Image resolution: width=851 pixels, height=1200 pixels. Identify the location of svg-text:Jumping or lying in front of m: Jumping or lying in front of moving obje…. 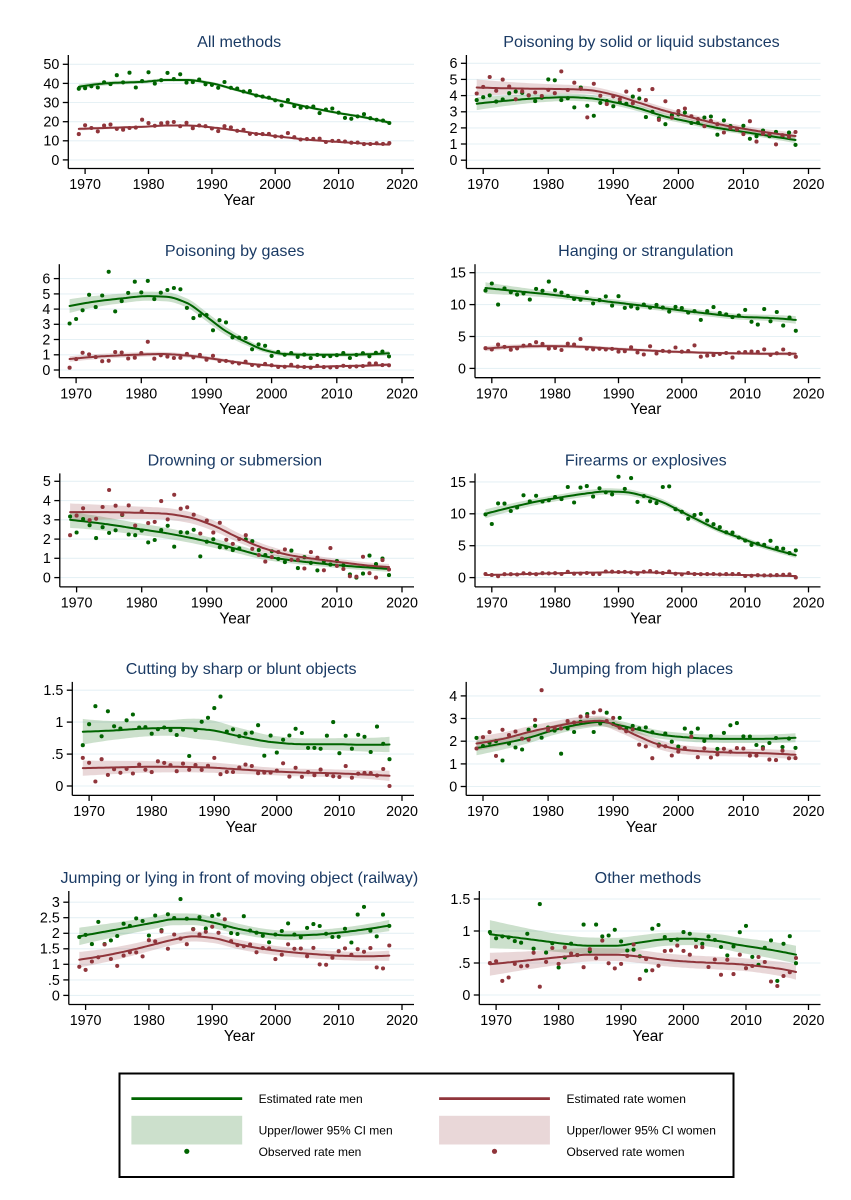
(240, 878).